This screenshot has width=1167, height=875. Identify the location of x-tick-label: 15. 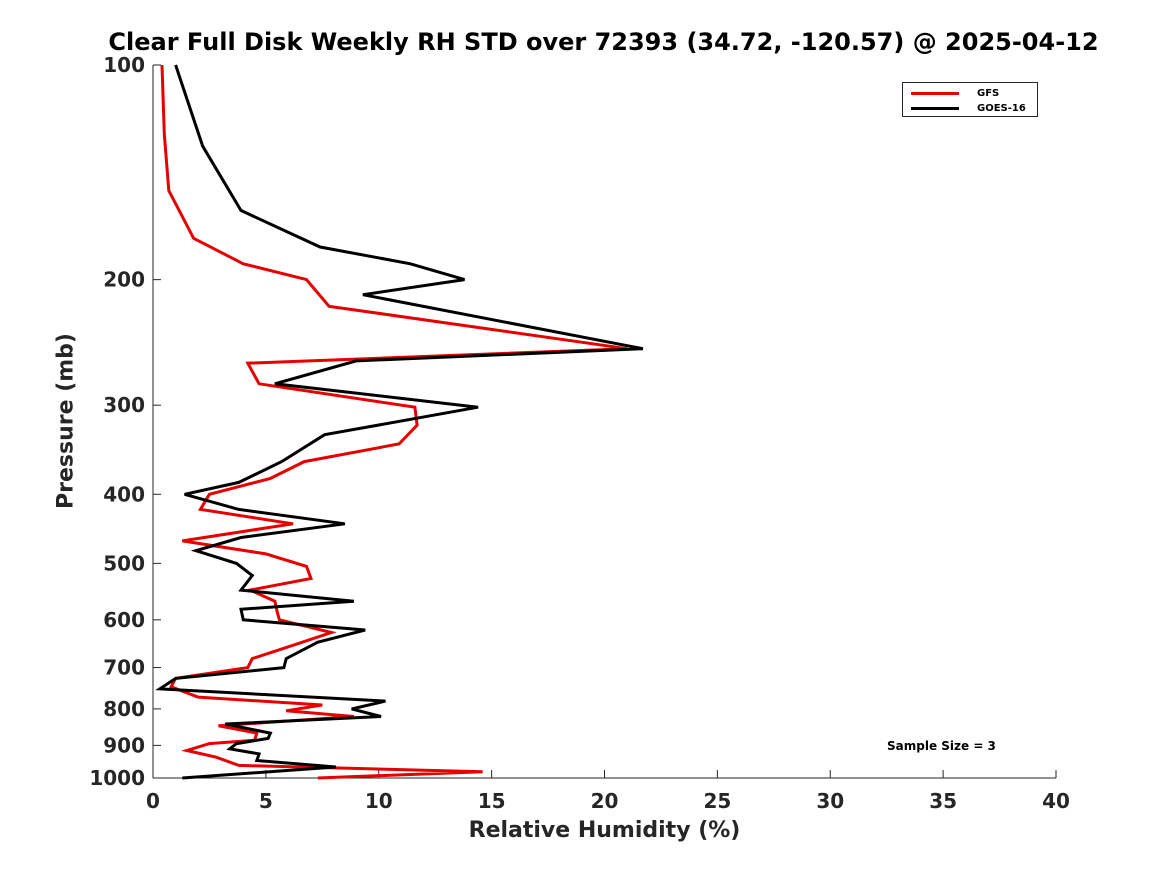
(492, 801).